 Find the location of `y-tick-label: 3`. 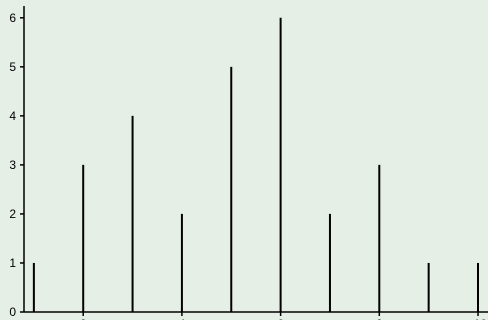

y-tick-label: 3 is located at coordinates (12, 165).